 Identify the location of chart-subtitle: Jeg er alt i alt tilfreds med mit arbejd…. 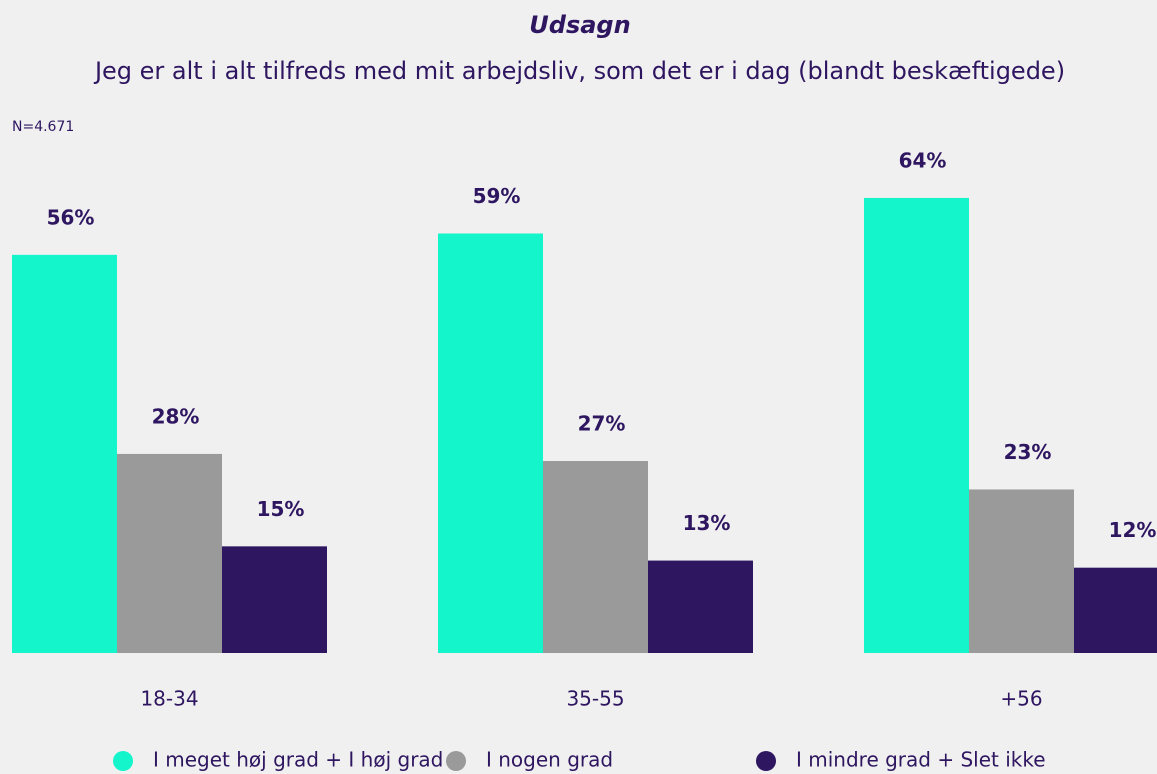
(579, 71).